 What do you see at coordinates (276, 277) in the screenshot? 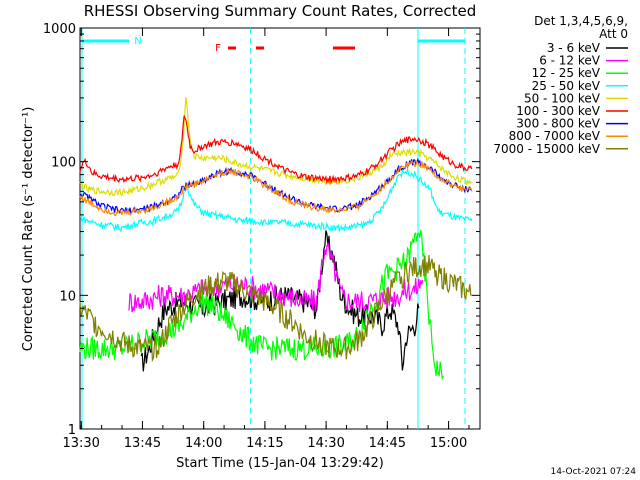
I see `series-line-6-12-kev` at bounding box center [276, 277].